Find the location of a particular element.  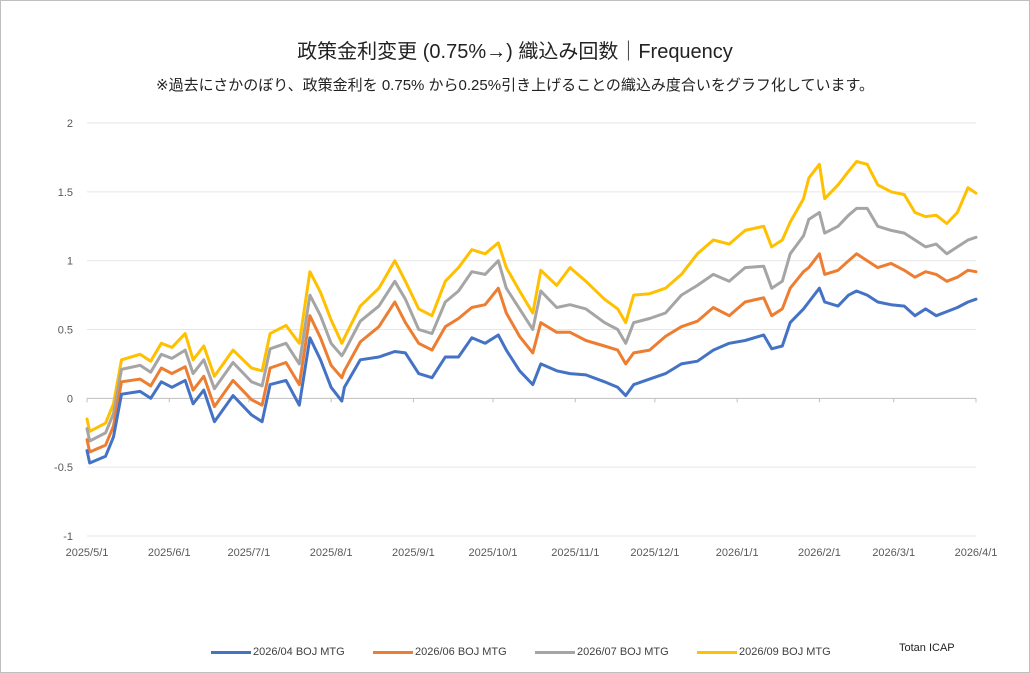

y-tick-label: 2 is located at coordinates (70, 124).